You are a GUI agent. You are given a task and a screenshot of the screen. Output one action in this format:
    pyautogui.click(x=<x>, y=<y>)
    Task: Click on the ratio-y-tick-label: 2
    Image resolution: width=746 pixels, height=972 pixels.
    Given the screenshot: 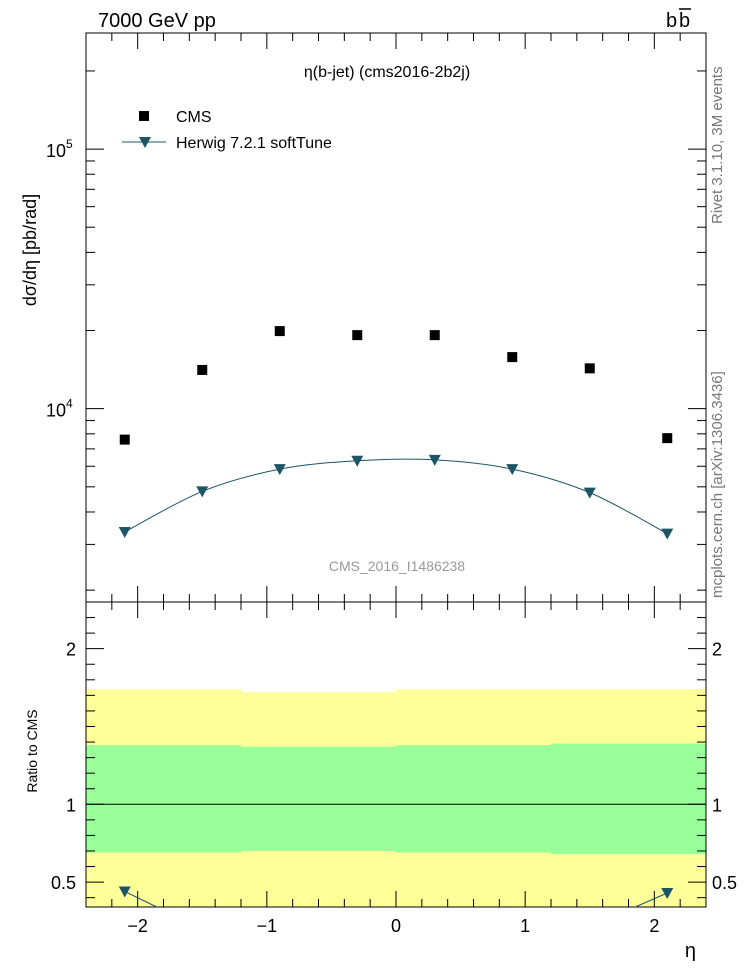 What is the action you would take?
    pyautogui.click(x=71, y=650)
    